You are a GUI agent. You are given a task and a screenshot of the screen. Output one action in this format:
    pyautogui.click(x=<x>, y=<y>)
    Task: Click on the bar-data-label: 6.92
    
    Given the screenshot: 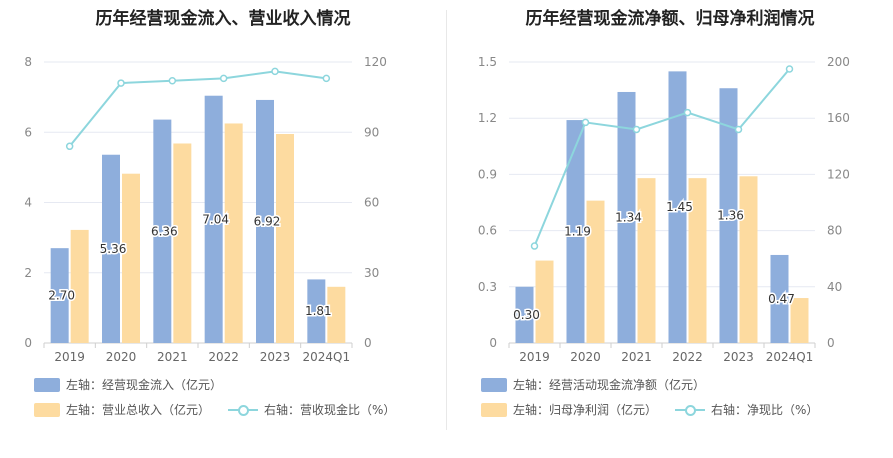 What is the action you would take?
    pyautogui.click(x=267, y=221)
    